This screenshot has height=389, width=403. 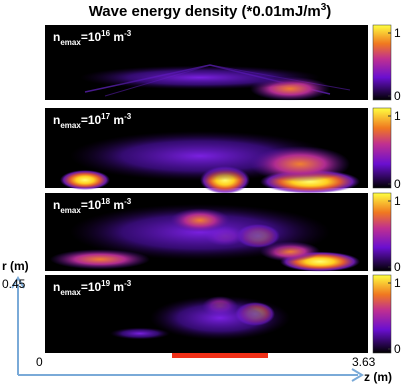 I want to click on r-max: 0.45, so click(x=14, y=284).